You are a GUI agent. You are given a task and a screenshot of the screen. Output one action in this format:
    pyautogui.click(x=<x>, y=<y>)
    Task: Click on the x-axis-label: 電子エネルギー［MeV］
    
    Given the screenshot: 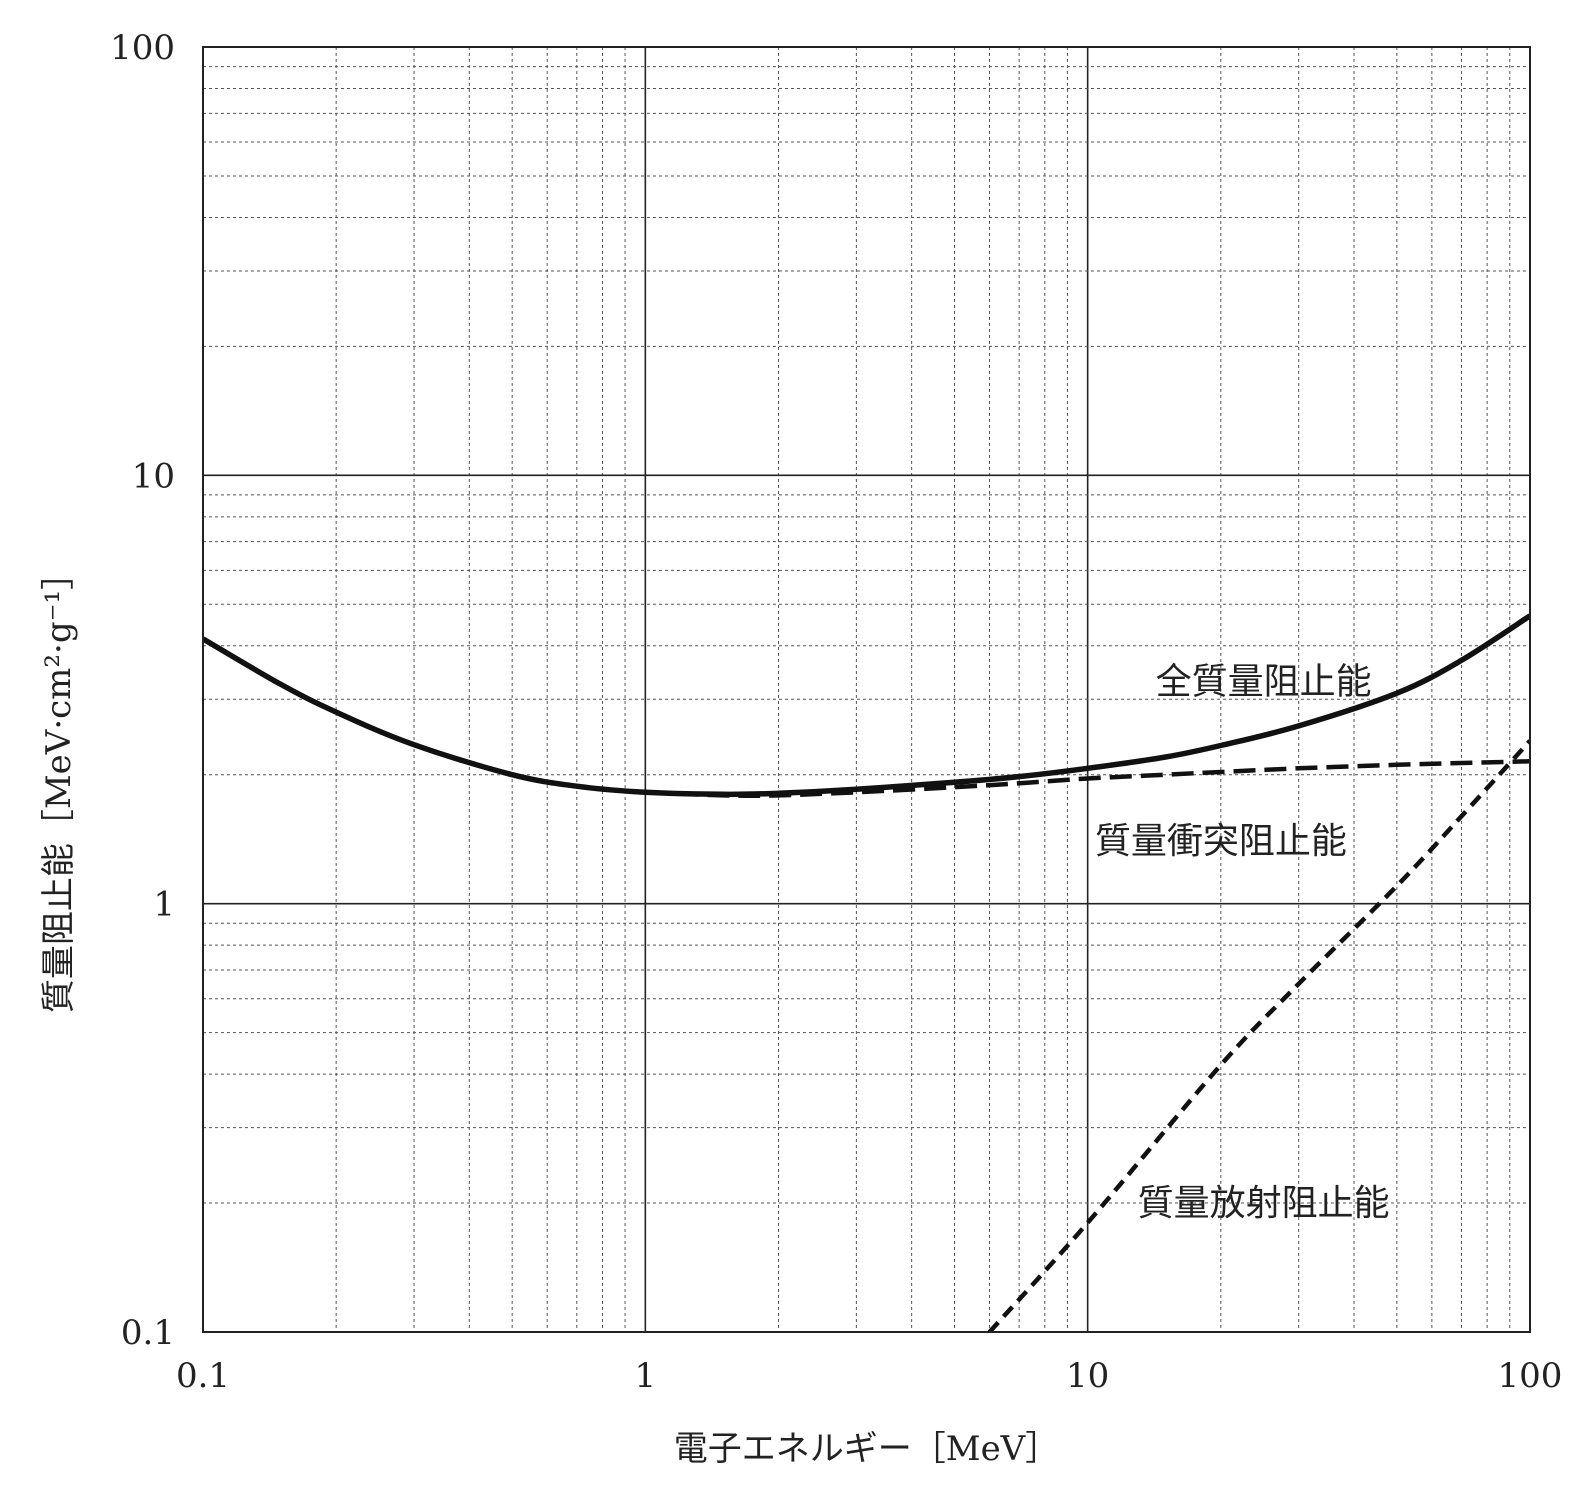 What is the action you would take?
    pyautogui.click(x=867, y=1449)
    